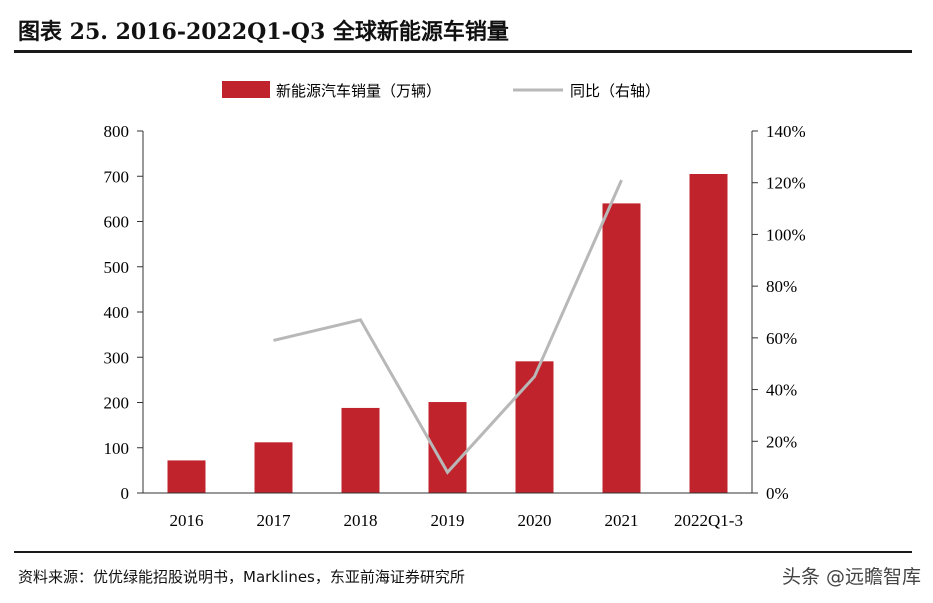 This screenshot has width=933, height=603. Describe the element at coordinates (535, 520) in the screenshot. I see `x-tick-label: 2020` at that location.